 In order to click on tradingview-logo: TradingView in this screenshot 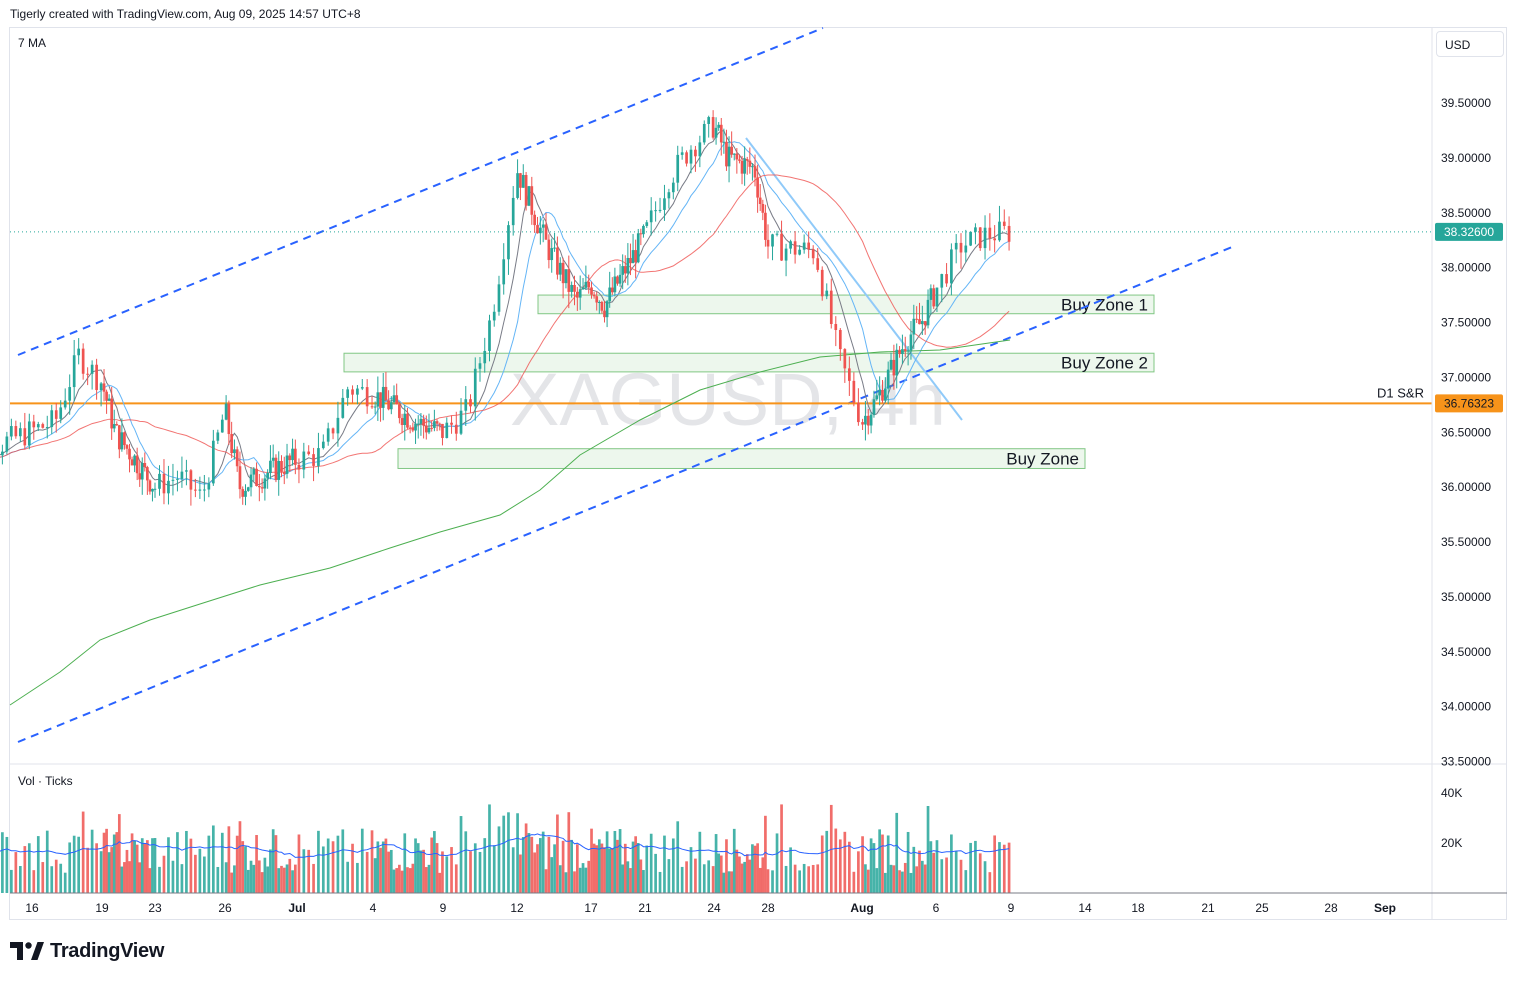, I will do `click(87, 951)`.